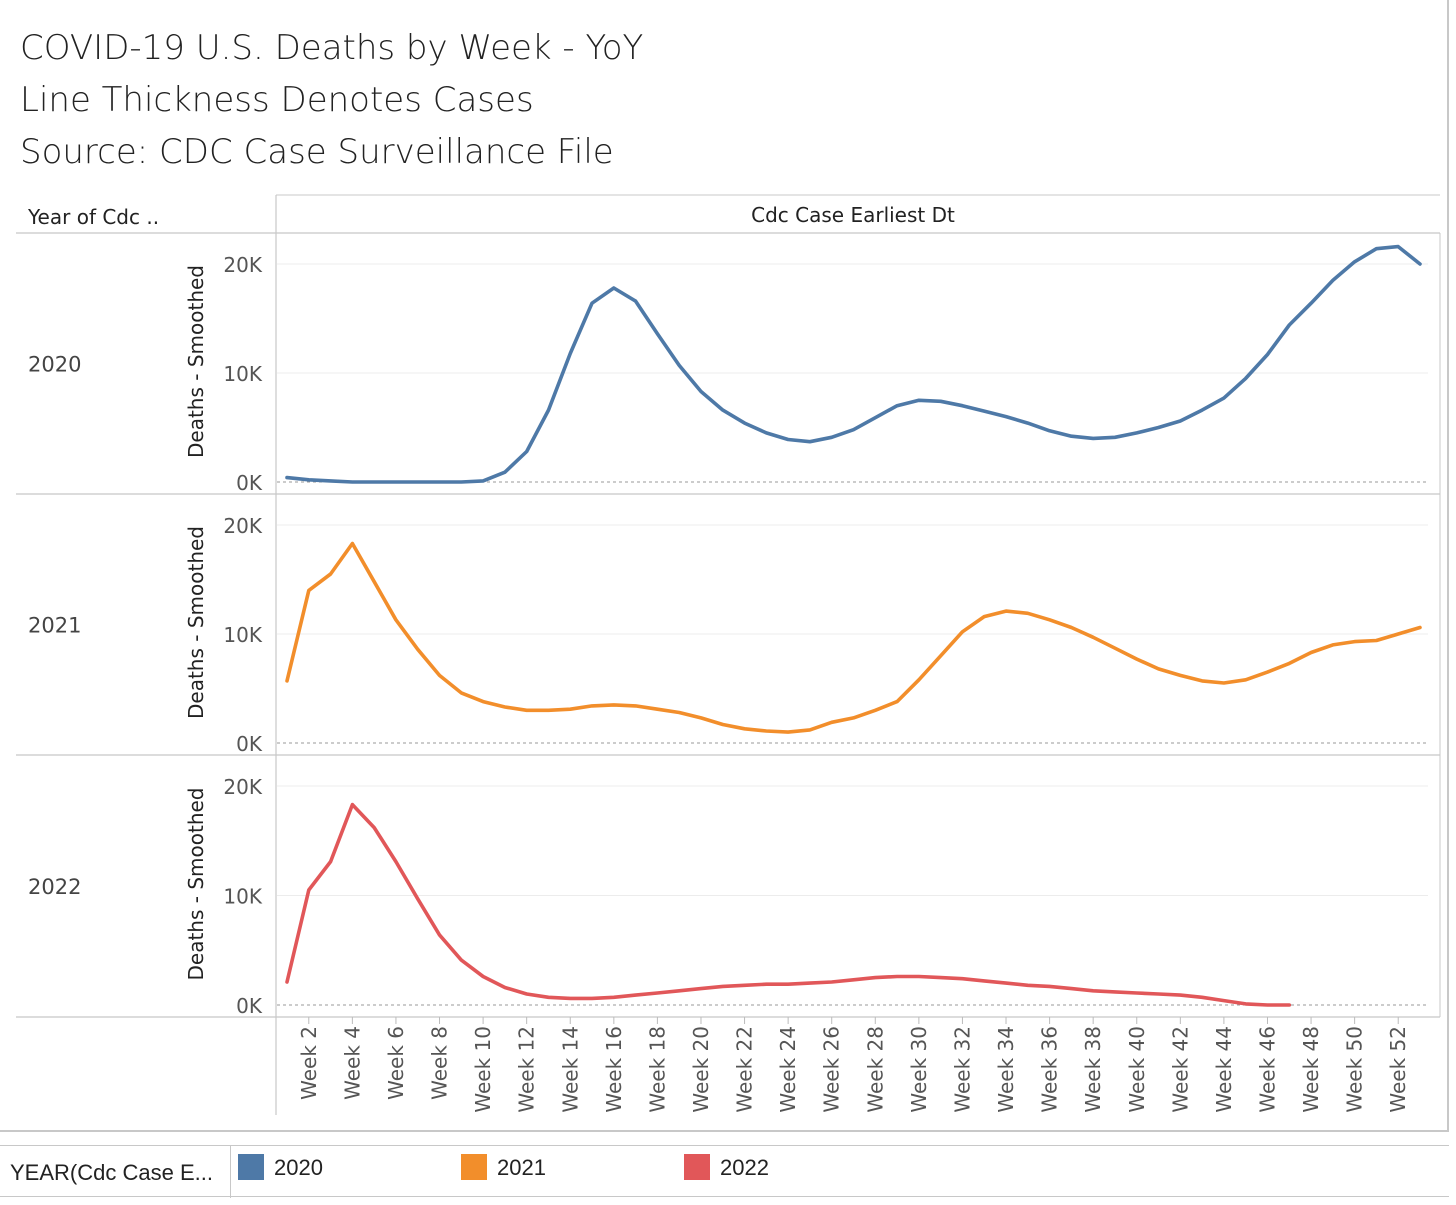 This screenshot has width=1456, height=1205. I want to click on x-tick-label: Week 38, so click(1093, 1069).